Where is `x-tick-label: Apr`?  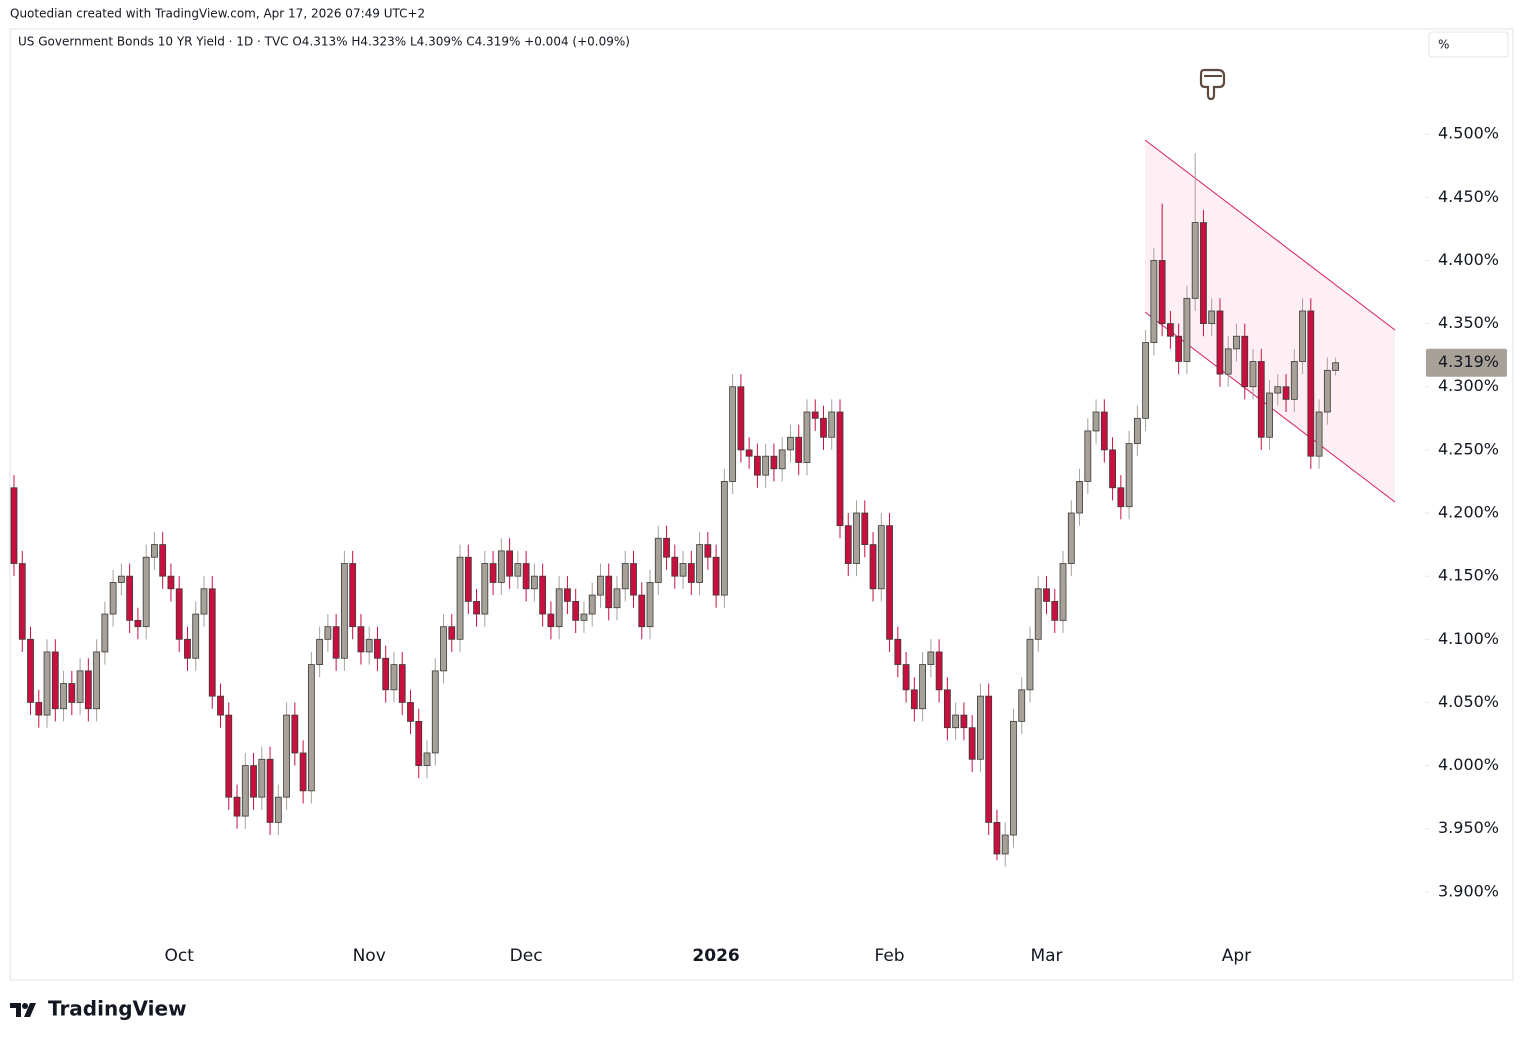 x-tick-label: Apr is located at coordinates (1236, 956).